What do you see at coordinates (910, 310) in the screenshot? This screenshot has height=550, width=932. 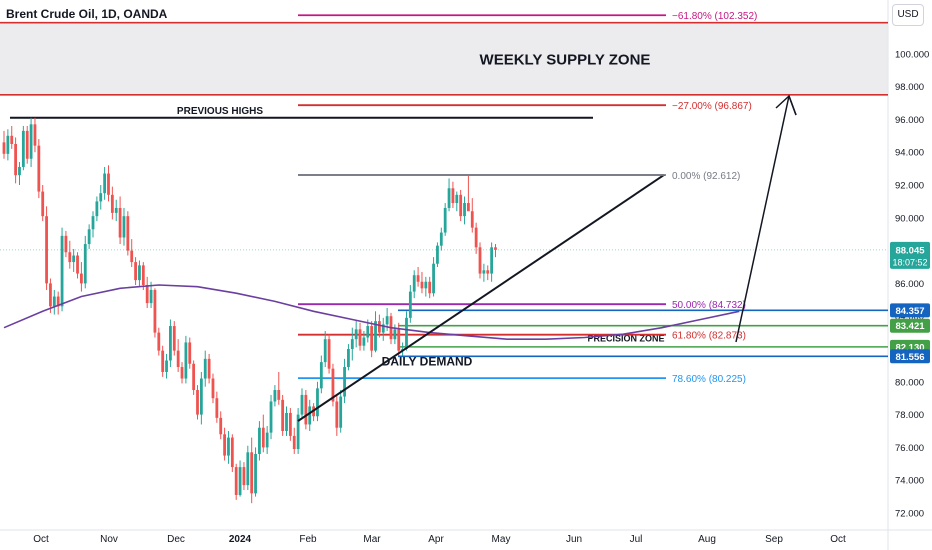 I see `level-price-tag-0-bg` at bounding box center [910, 310].